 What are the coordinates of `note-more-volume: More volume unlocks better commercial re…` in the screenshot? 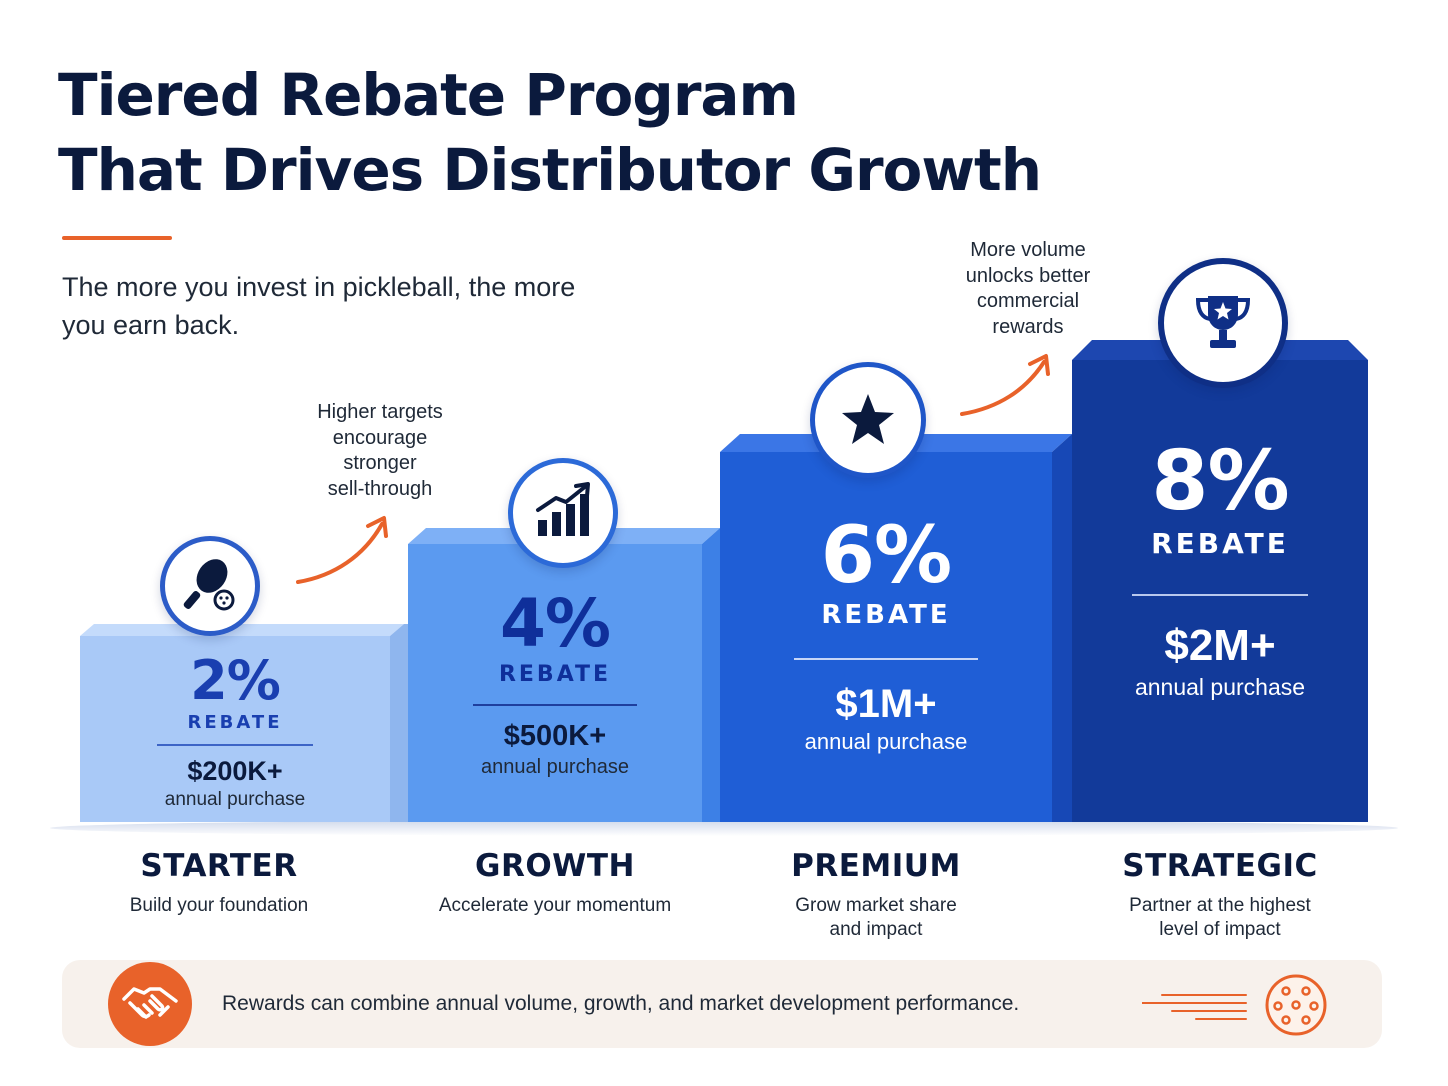 It's located at (1028, 289).